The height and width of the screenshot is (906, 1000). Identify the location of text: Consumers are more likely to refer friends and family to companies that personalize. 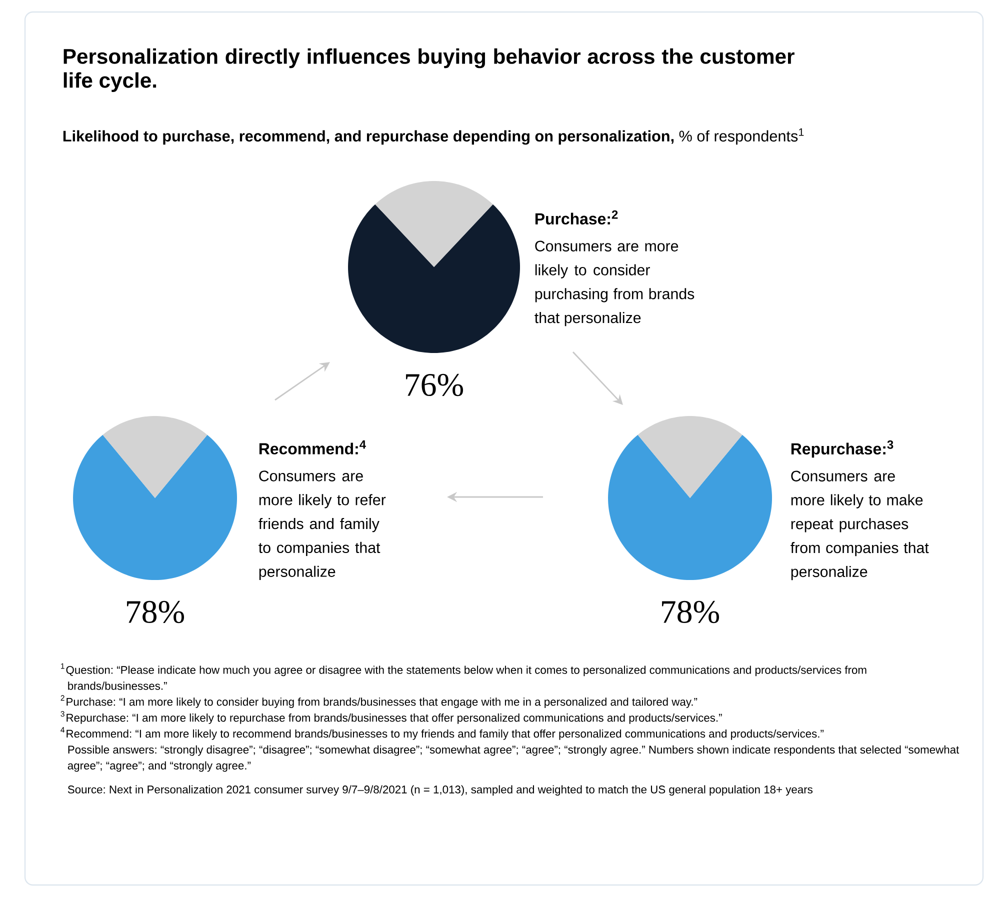
(322, 525).